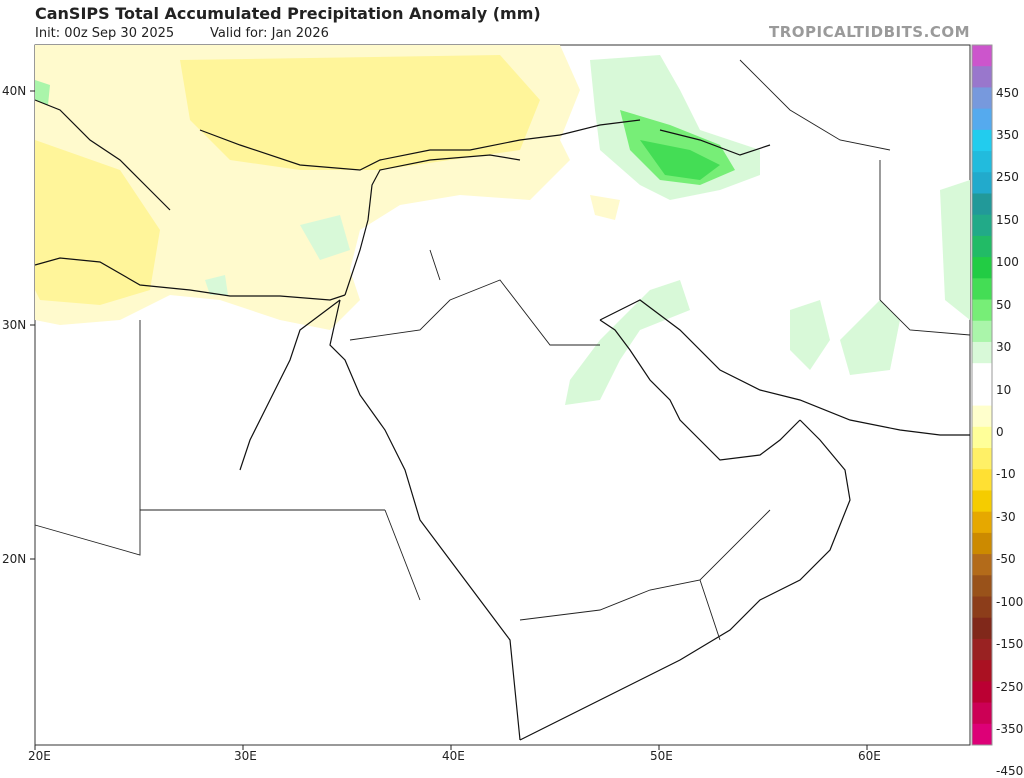  What do you see at coordinates (1004, 304) in the screenshot?
I see `colorbar-label: 50` at bounding box center [1004, 304].